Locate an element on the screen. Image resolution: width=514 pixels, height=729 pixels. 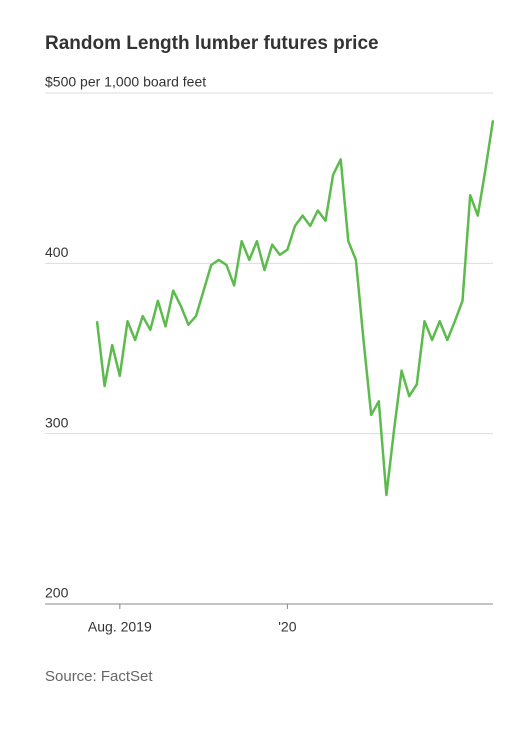
chart-title: Random Length lumber futures price is located at coordinates (212, 43).